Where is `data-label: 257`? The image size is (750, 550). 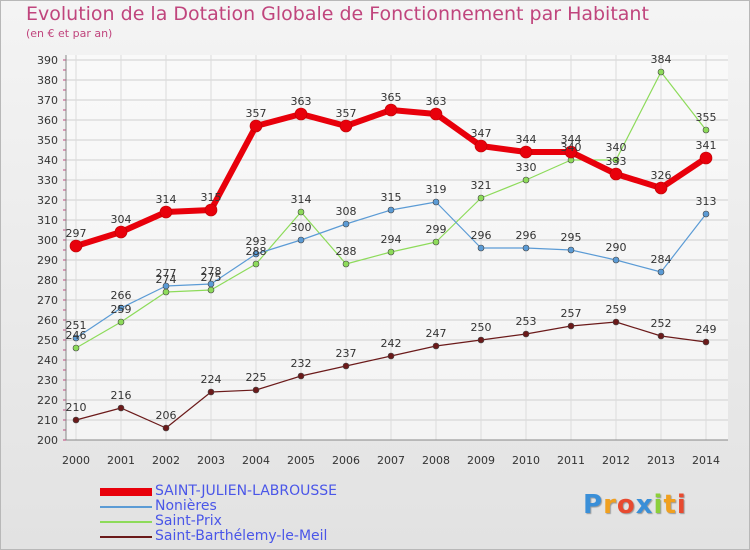 data-label: 257 is located at coordinates (571, 313).